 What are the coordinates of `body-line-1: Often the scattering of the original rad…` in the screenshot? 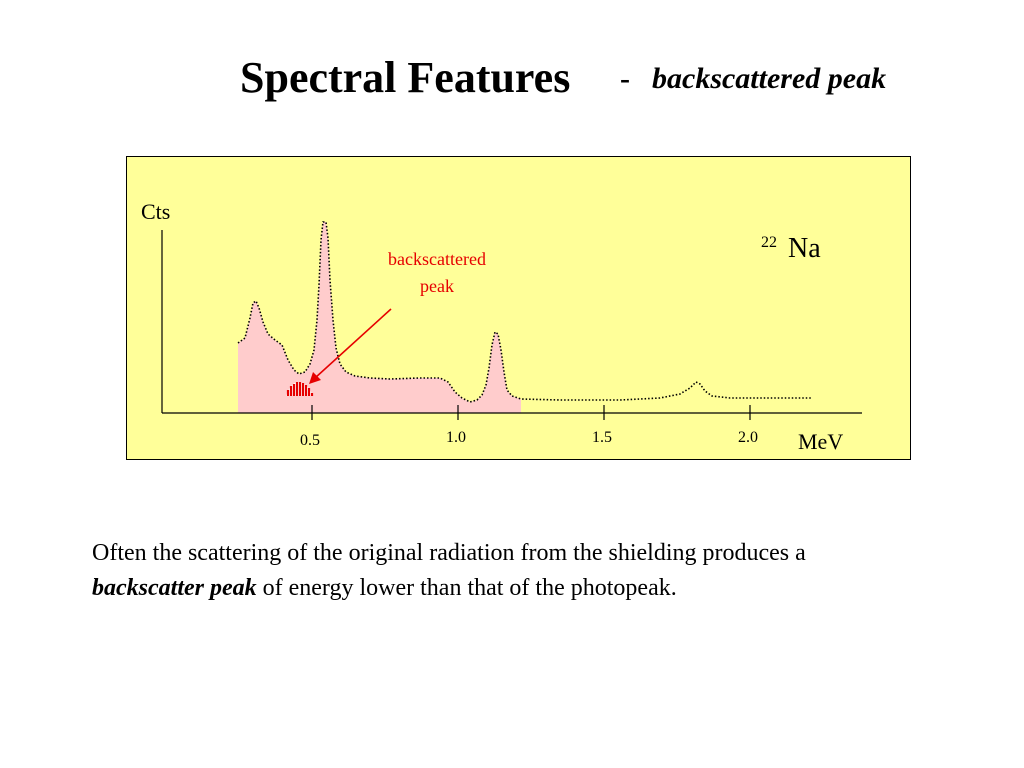 It's located at (449, 553).